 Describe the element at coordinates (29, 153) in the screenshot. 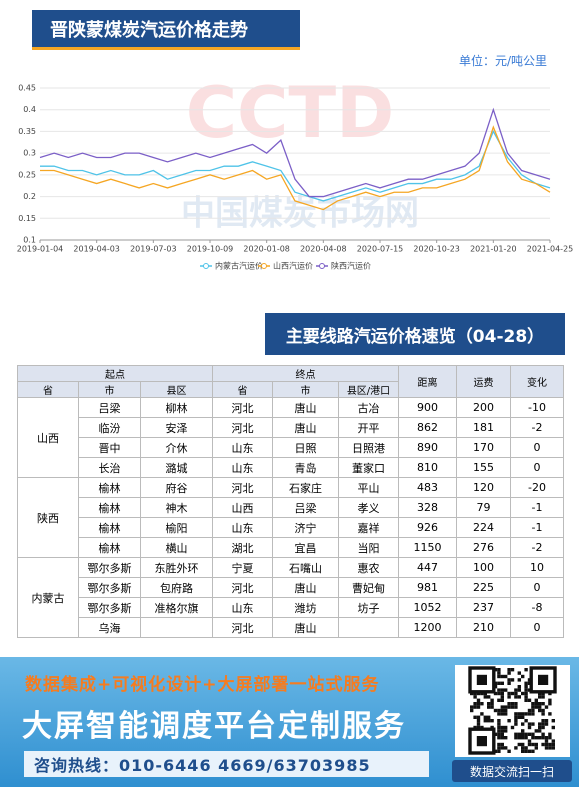

I see `y-tick-label: 0.3` at that location.